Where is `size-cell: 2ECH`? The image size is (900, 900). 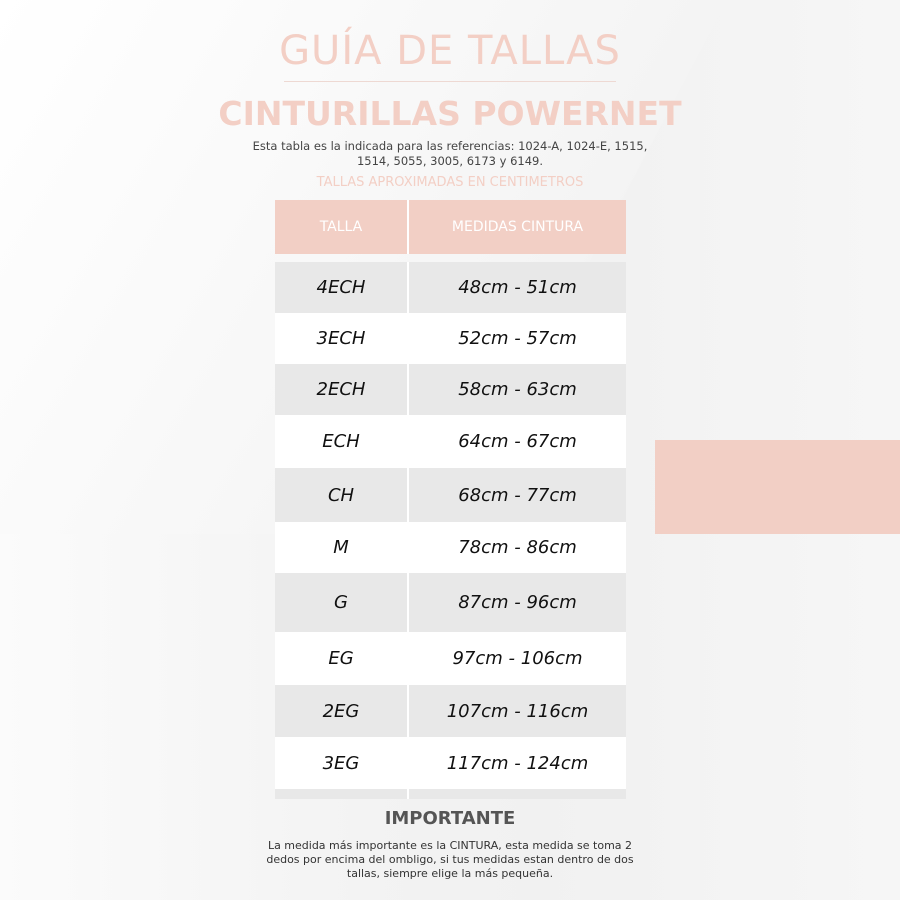
size-cell: 2ECH is located at coordinates (342, 389).